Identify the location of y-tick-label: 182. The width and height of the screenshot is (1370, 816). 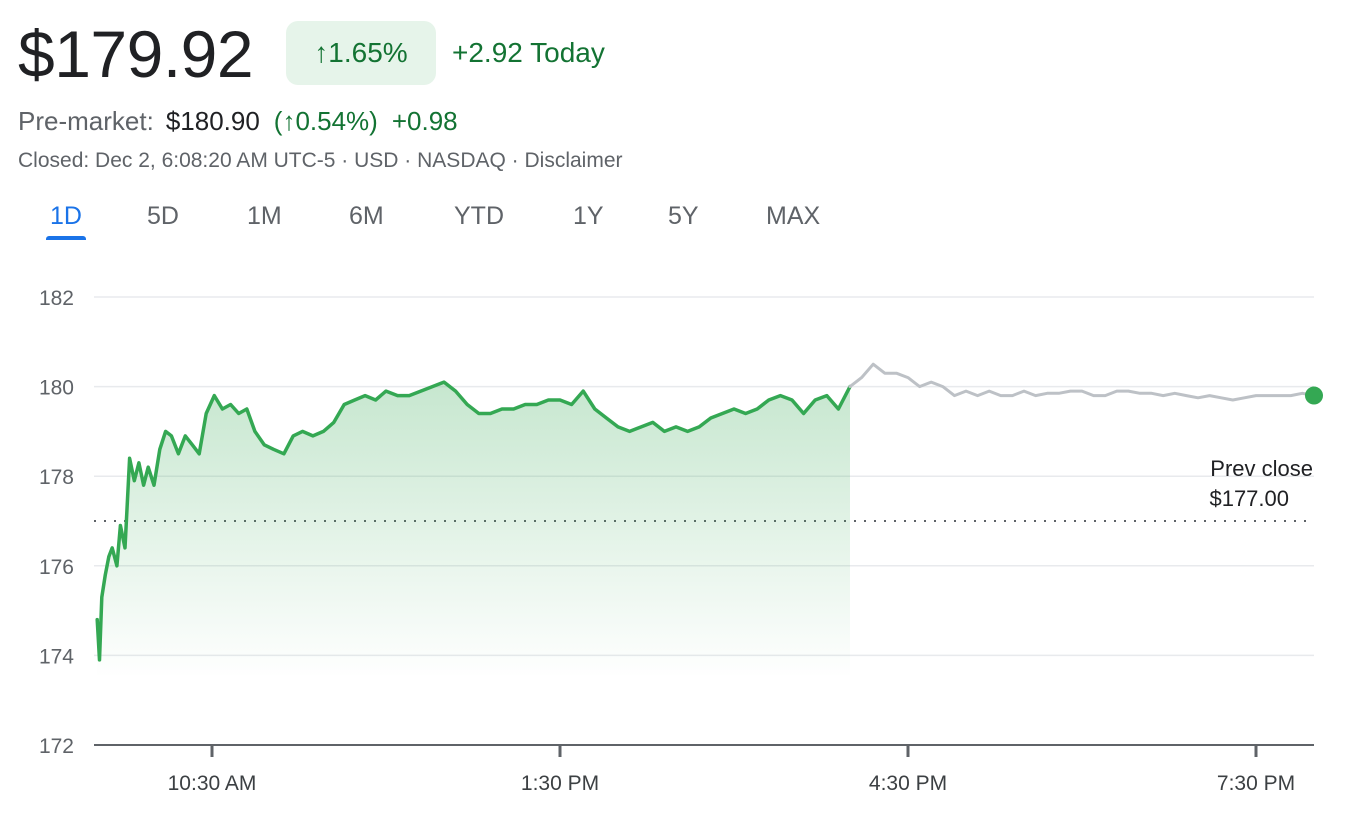
(56, 298).